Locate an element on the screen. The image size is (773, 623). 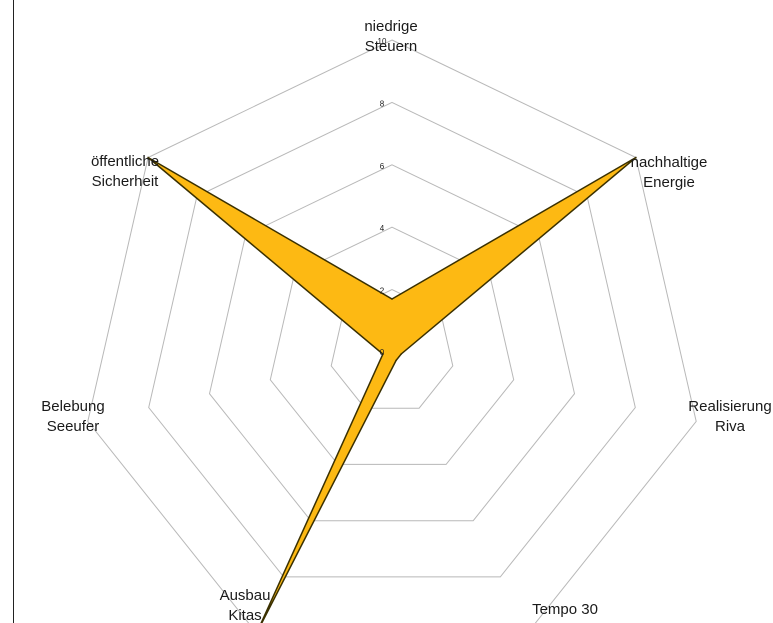
category-label-line: niedrige is located at coordinates (390, 26).